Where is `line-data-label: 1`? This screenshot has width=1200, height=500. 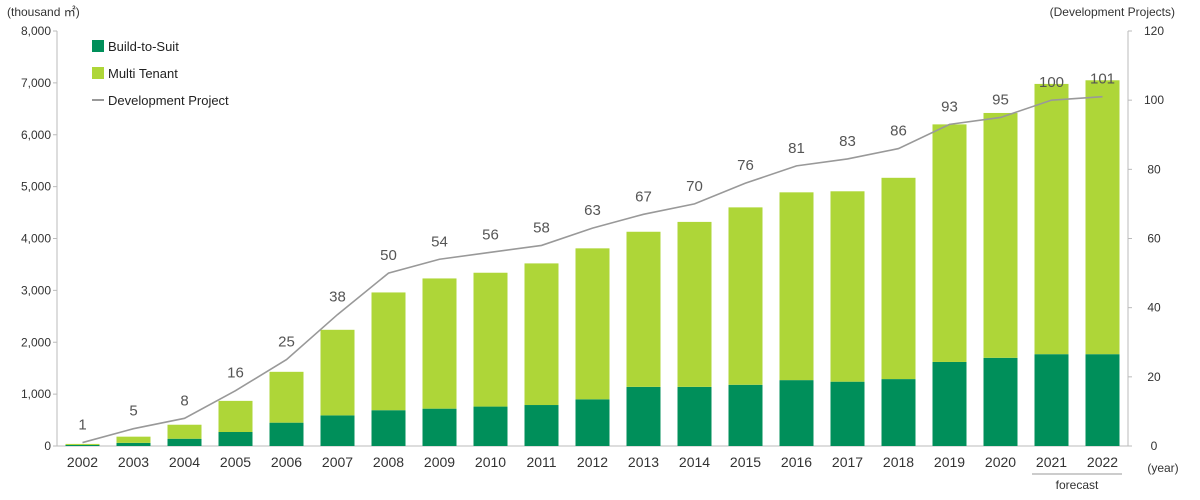
line-data-label: 1 is located at coordinates (82, 425).